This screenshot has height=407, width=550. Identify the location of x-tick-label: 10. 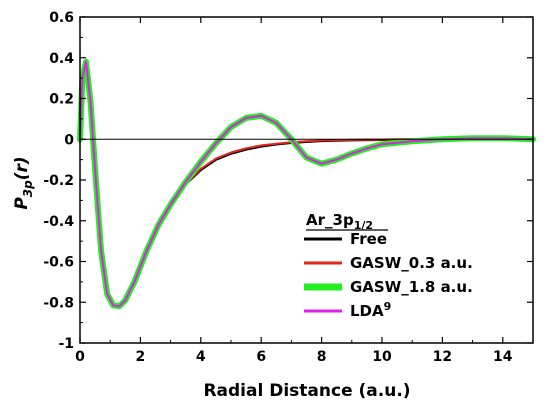
(382, 357).